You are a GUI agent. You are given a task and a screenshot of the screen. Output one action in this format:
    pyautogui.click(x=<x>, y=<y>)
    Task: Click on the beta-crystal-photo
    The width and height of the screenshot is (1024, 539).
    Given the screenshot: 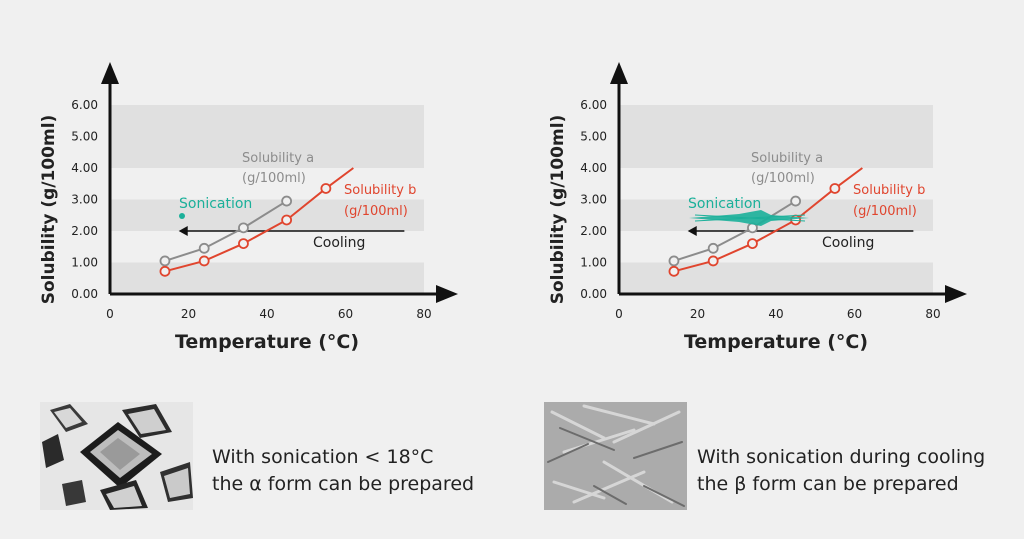 What is the action you would take?
    pyautogui.click(x=615, y=456)
    